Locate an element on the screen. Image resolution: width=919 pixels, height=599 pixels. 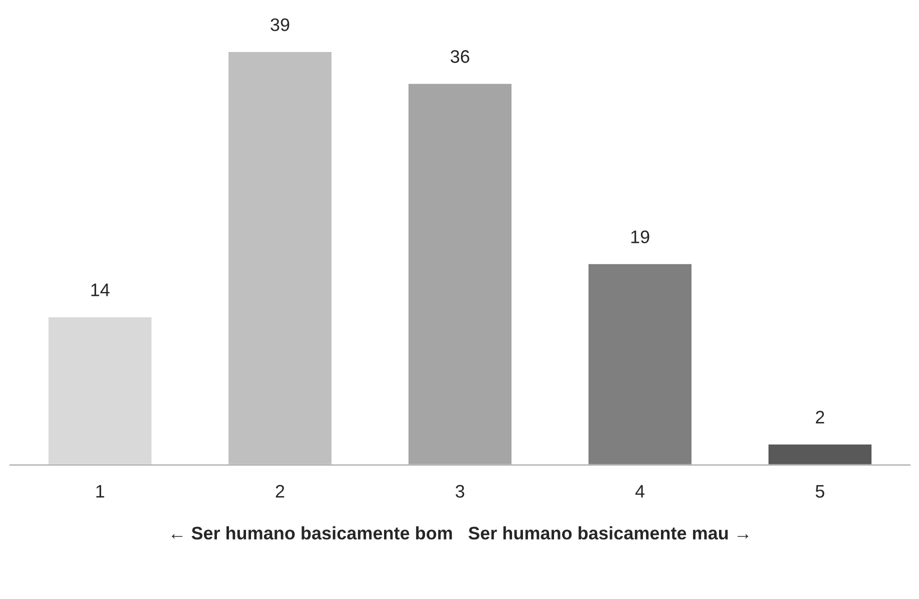
data-label: 39 is located at coordinates (280, 25).